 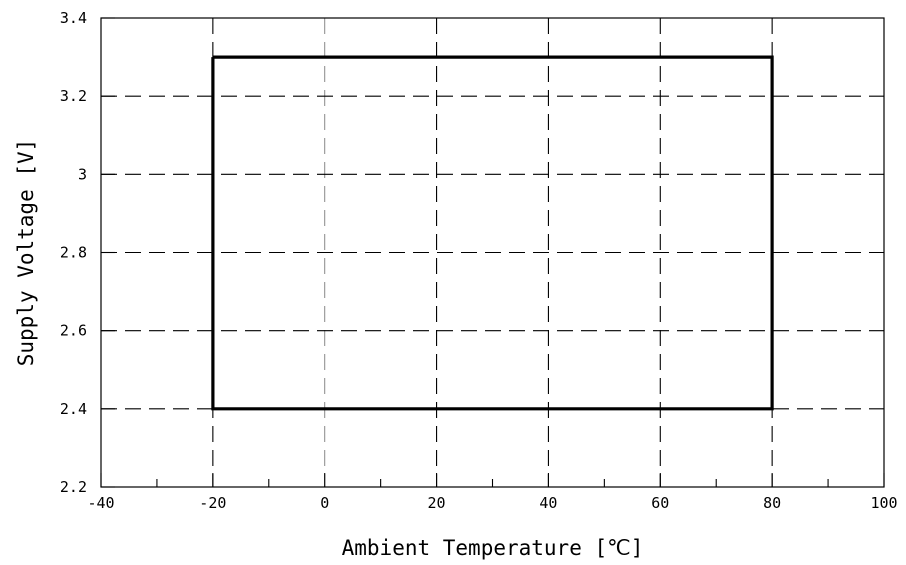 What do you see at coordinates (26, 253) in the screenshot?
I see `y-axis-label: Supply Voltage [V]` at bounding box center [26, 253].